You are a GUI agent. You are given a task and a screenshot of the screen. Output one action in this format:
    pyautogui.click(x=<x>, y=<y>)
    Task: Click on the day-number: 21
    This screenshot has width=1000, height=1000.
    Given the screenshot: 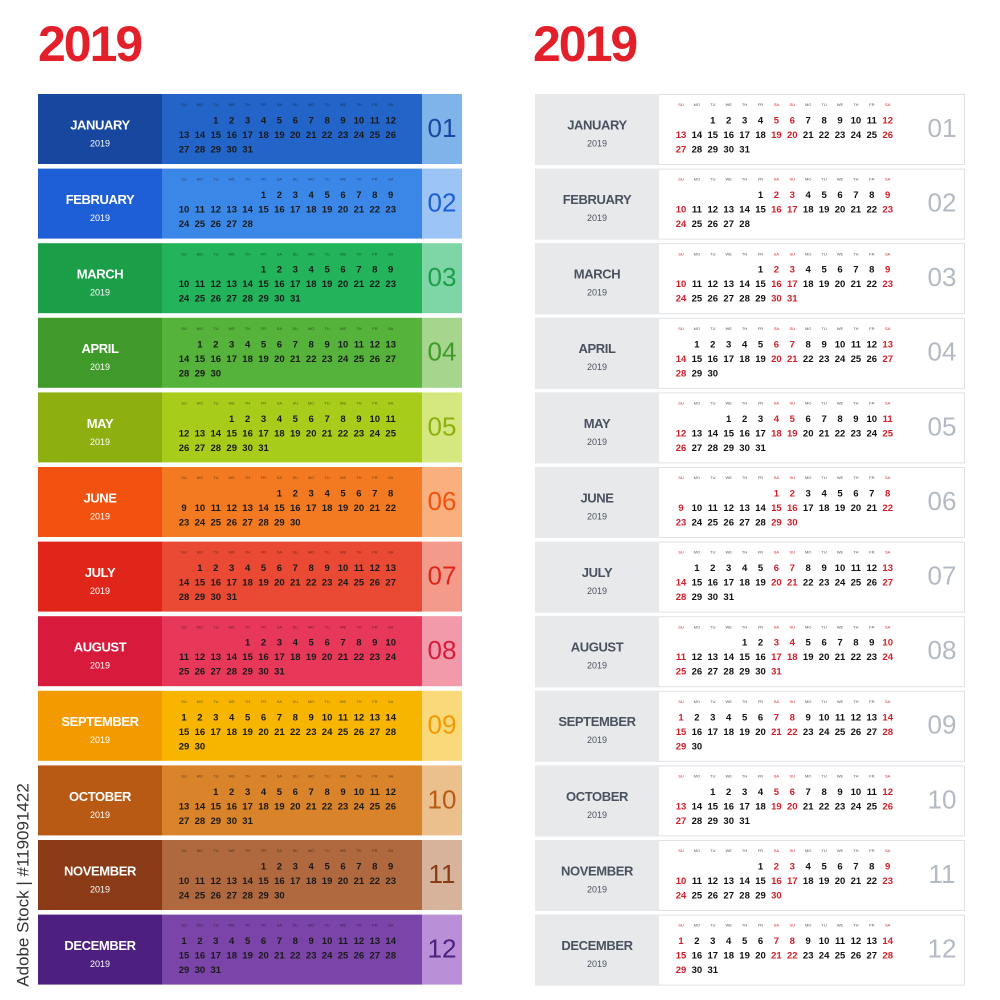 What is the action you would take?
    pyautogui.click(x=295, y=583)
    